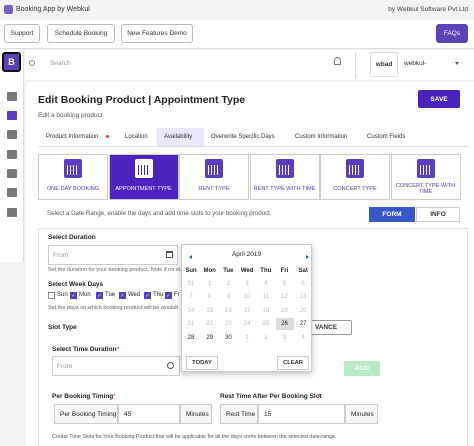  Describe the element at coordinates (362, 368) in the screenshot. I see `add-button: ADD` at that location.